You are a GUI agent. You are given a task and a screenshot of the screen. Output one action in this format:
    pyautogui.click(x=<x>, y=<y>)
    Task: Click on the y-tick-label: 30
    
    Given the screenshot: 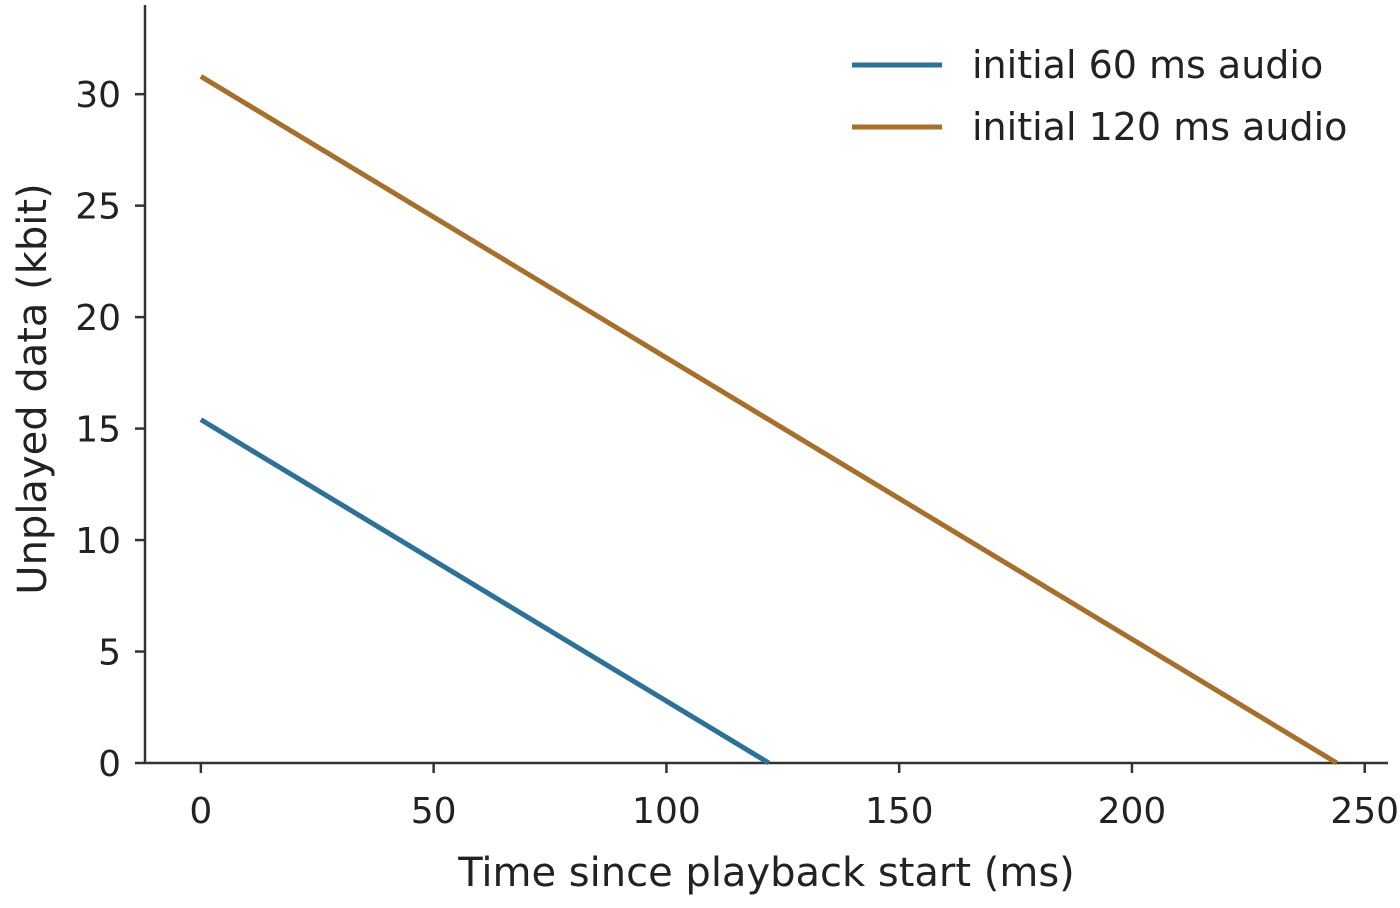 What is the action you would take?
    pyautogui.click(x=98, y=95)
    